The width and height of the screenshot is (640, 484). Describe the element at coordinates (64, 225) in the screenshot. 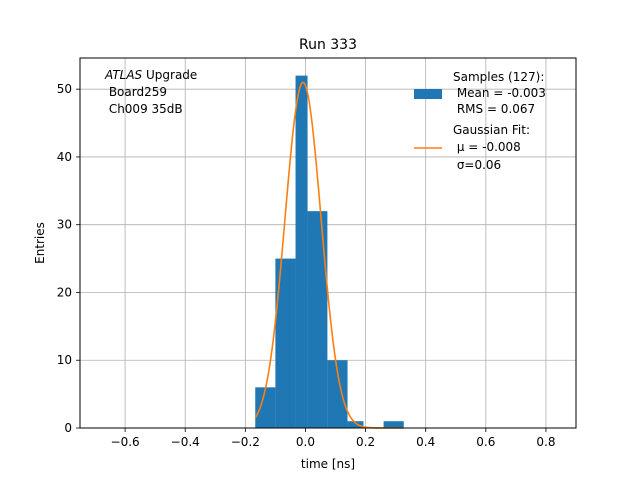

I see `y-tick-label: 30` at that location.